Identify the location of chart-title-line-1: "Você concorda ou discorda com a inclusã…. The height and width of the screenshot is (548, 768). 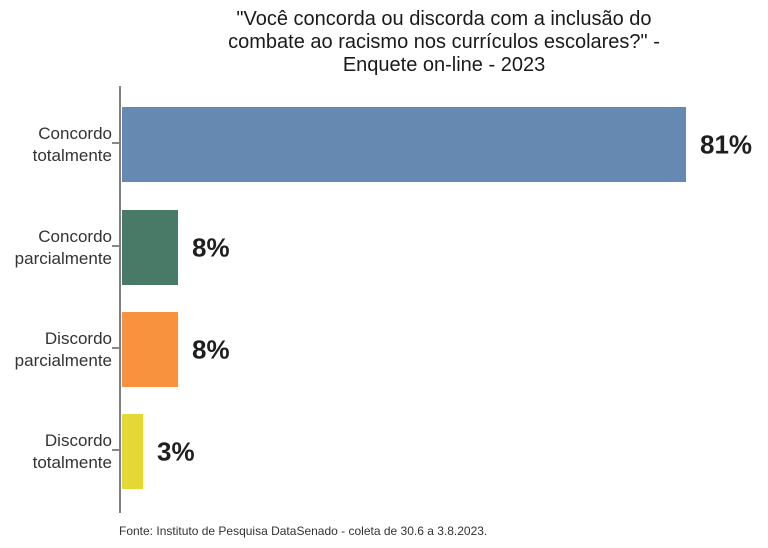
(444, 19).